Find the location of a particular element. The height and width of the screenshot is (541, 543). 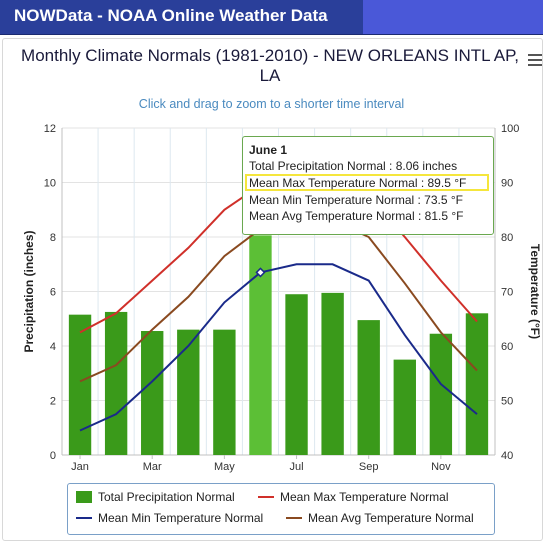

y-tick-right: 80 is located at coordinates (507, 238).